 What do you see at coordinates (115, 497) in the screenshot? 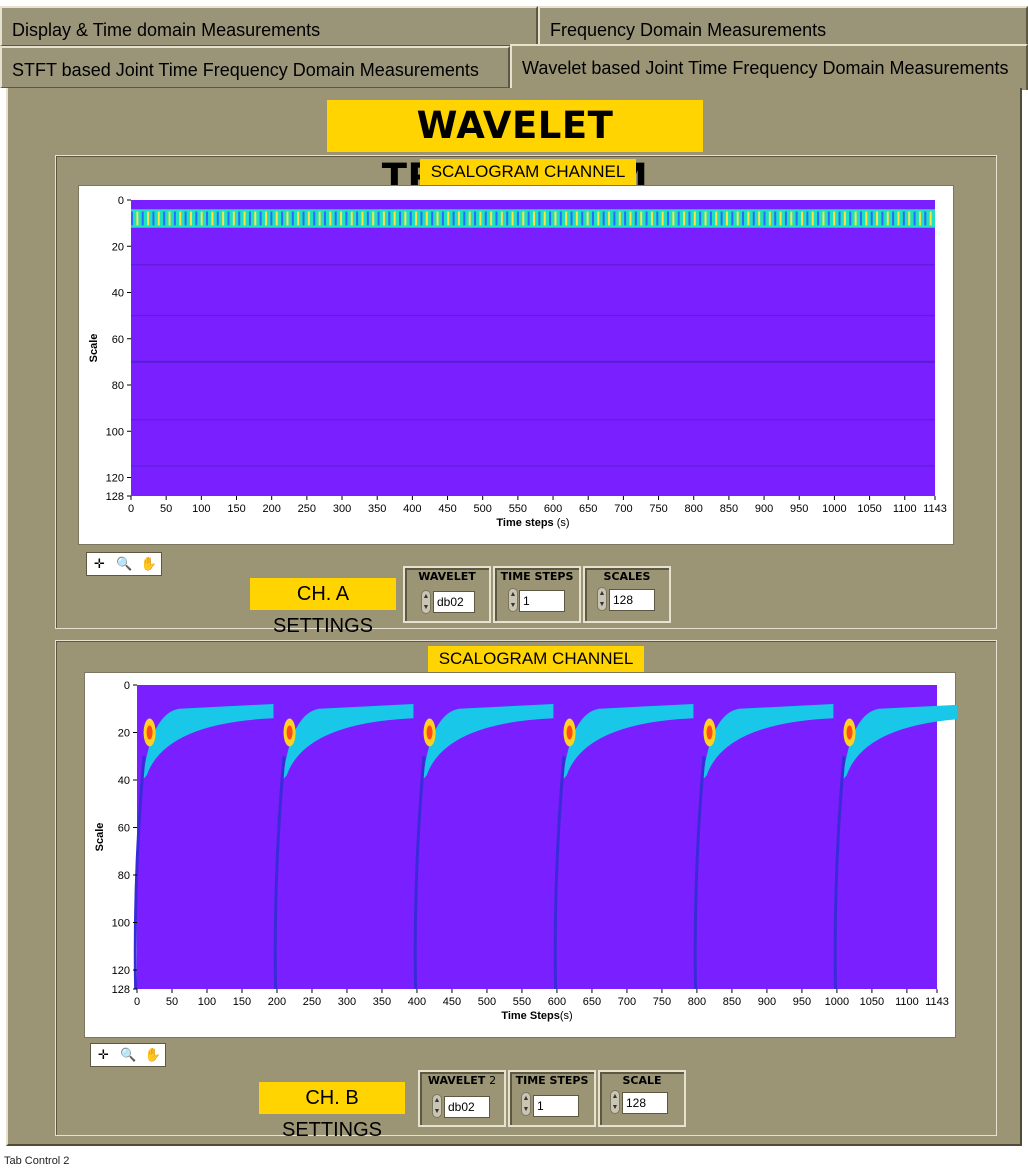
I see `y-tick-label: 128` at bounding box center [115, 497].